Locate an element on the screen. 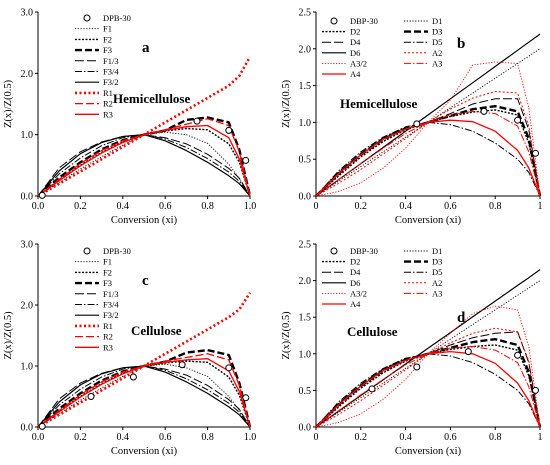 Image resolution: width=550 pixels, height=465 pixels. panel-letter: a is located at coordinates (146, 48).